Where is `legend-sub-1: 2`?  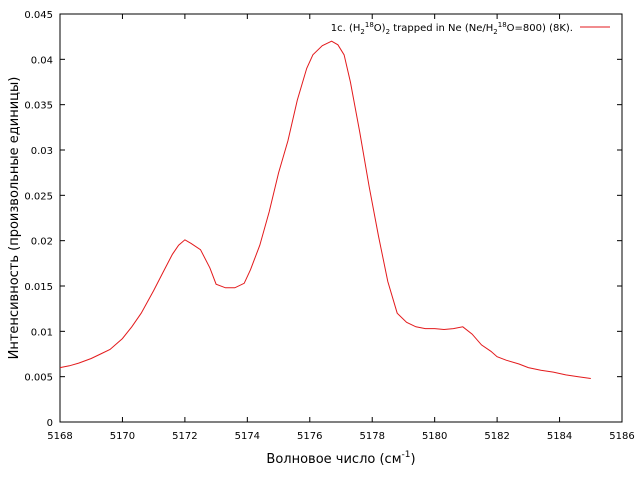 legend-sub-1: 2 is located at coordinates (362, 32).